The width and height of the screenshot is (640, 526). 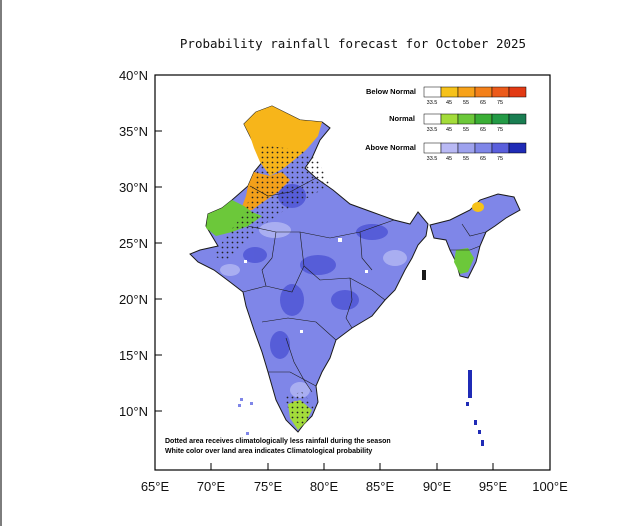 I want to click on lakshadweep-islands, so click(x=245, y=416).